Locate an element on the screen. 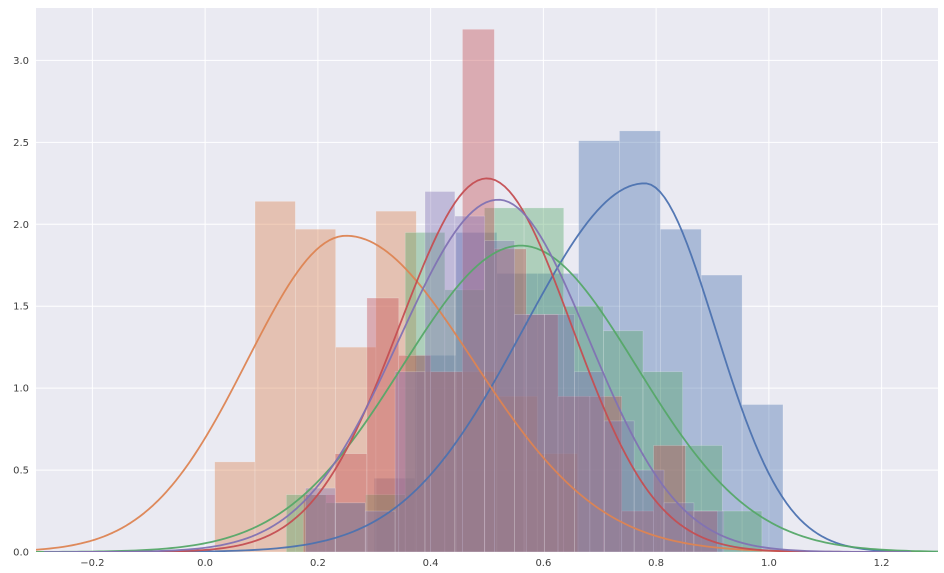 This screenshot has height=573, width=944. y-tick-label: 2.5 is located at coordinates (21, 143).